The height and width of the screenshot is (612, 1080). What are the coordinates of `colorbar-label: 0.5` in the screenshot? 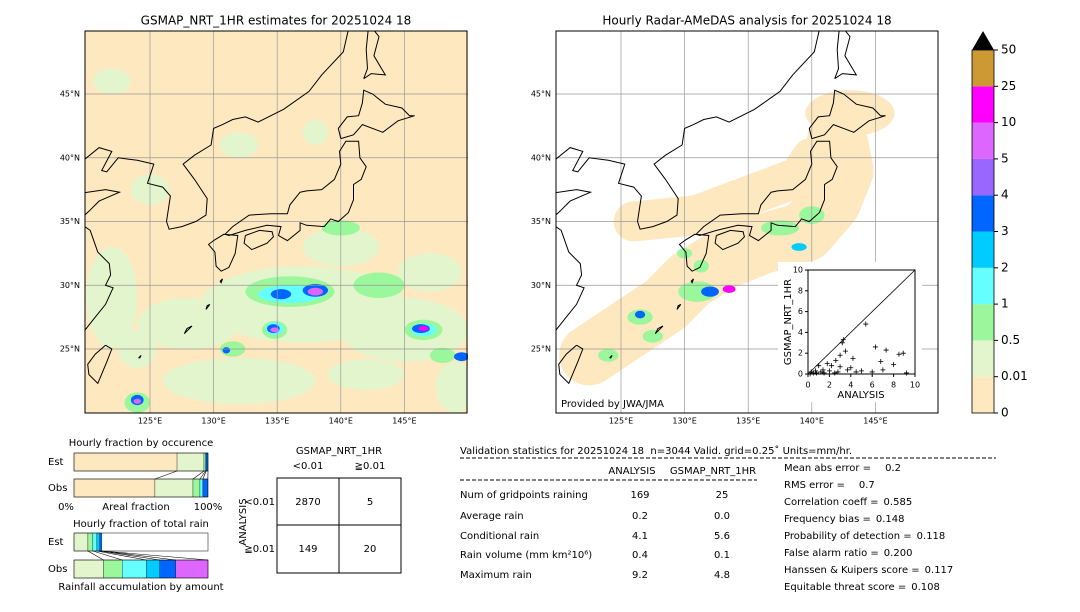 It's located at (1010, 340).